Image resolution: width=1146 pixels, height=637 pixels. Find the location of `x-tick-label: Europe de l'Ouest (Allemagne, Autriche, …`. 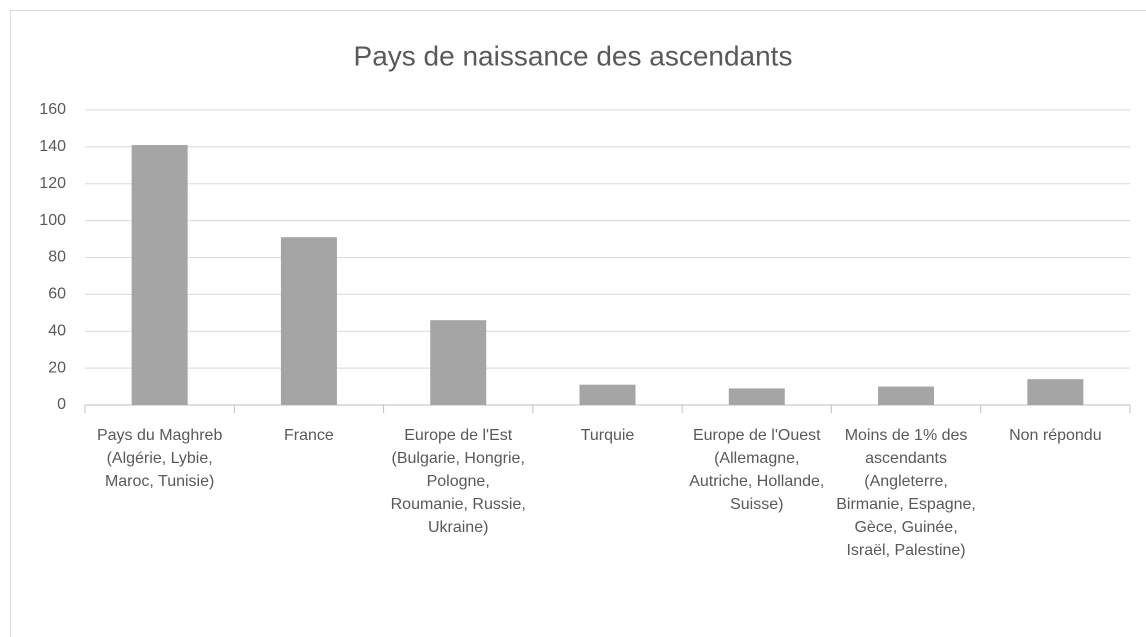

x-tick-label: Europe de l'Ouest (Allemagne, Autriche, … is located at coordinates (757, 470).